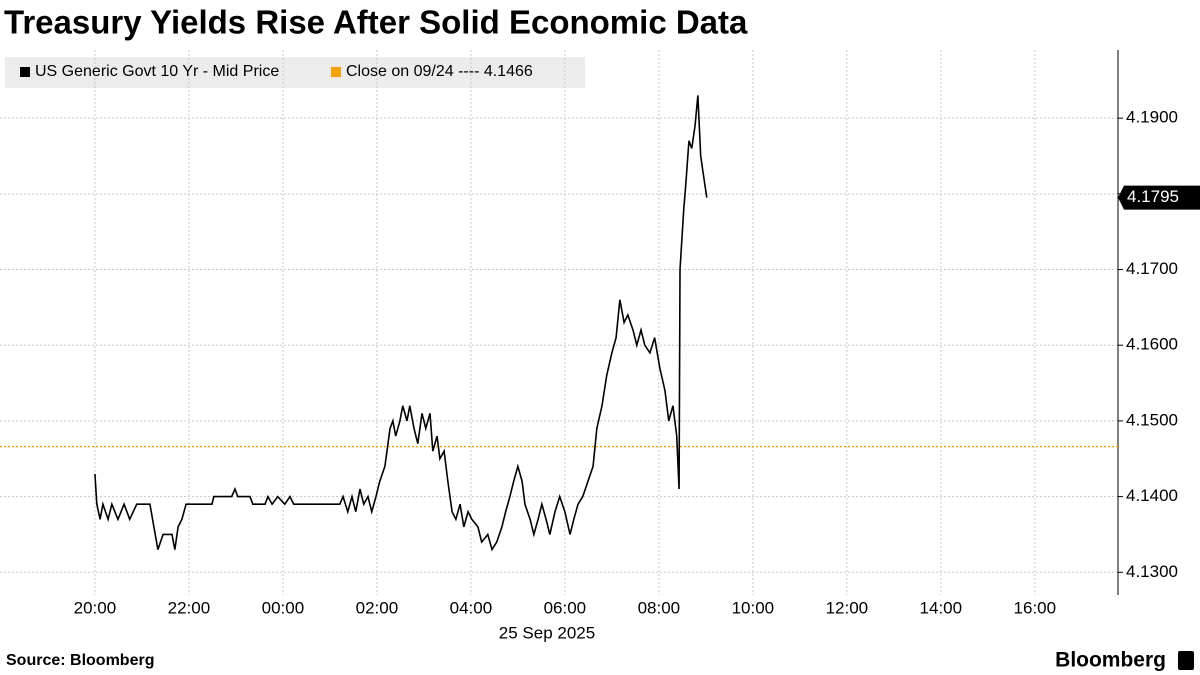 This screenshot has width=1200, height=675. I want to click on x-tick-label: 04:00, so click(471, 607).